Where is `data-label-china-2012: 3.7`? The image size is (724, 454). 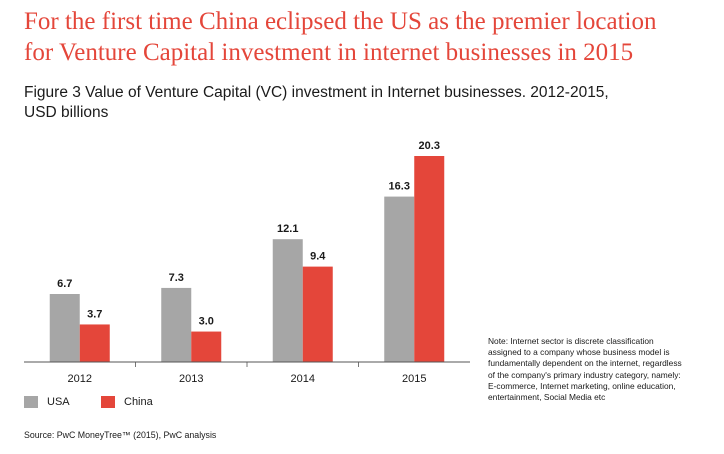
data-label-china-2012: 3.7 is located at coordinates (94, 314).